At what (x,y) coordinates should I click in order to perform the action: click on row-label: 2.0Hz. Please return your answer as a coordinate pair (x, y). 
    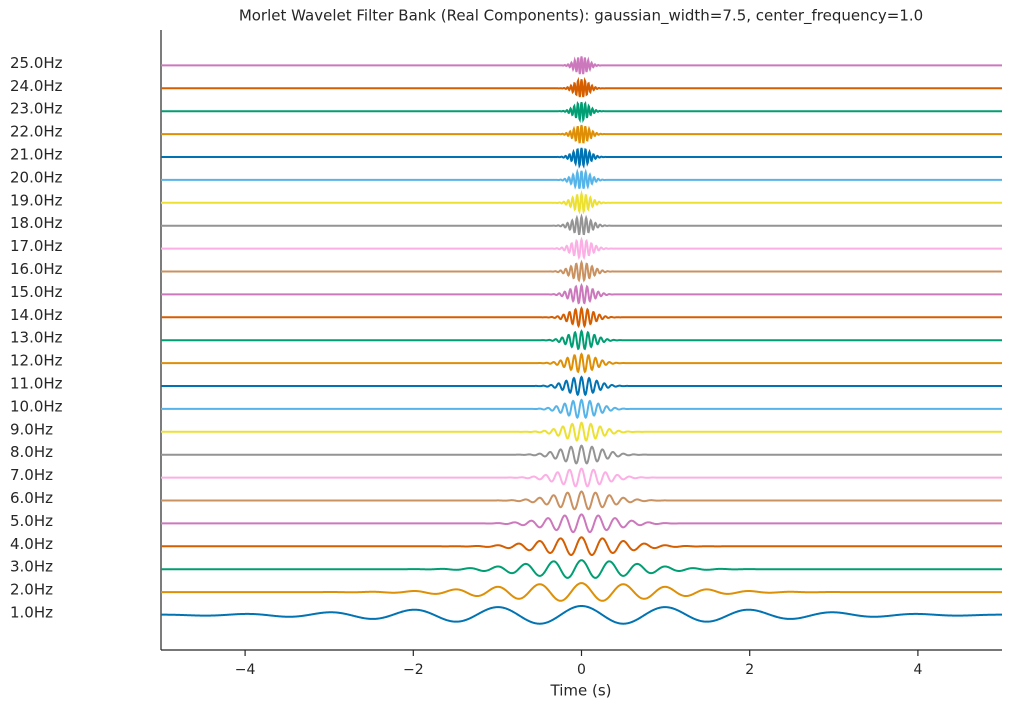
    Looking at the image, I should click on (31, 590).